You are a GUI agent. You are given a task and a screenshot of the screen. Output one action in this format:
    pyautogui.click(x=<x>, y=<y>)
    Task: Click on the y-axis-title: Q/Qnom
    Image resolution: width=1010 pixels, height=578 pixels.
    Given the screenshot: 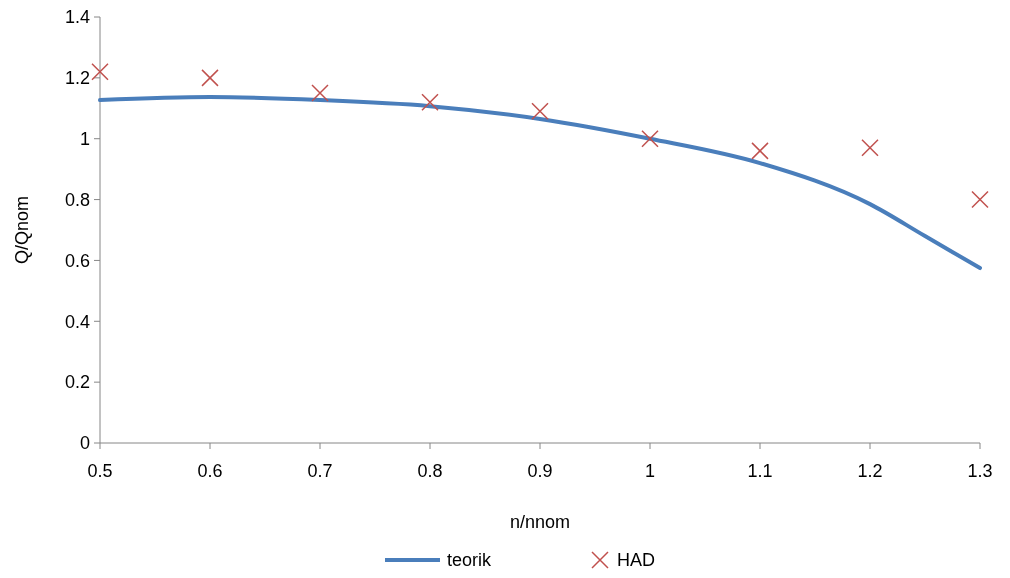 What is the action you would take?
    pyautogui.click(x=22, y=230)
    